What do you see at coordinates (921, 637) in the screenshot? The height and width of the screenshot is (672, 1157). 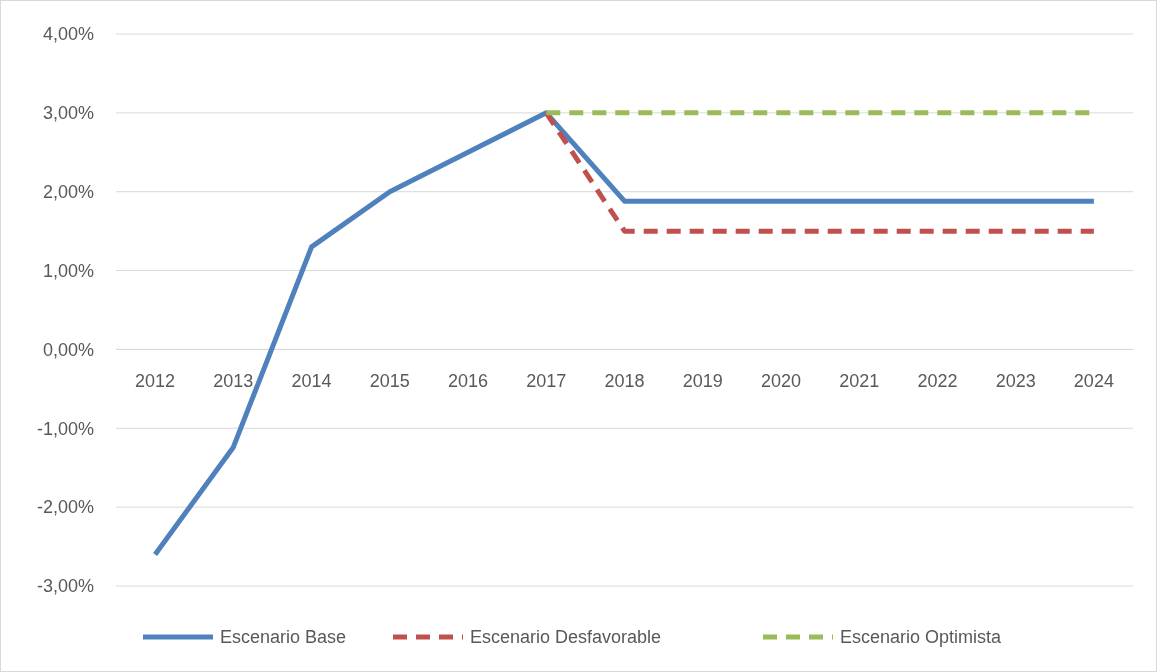 I see `legend-label: Escenario Optimista` at bounding box center [921, 637].